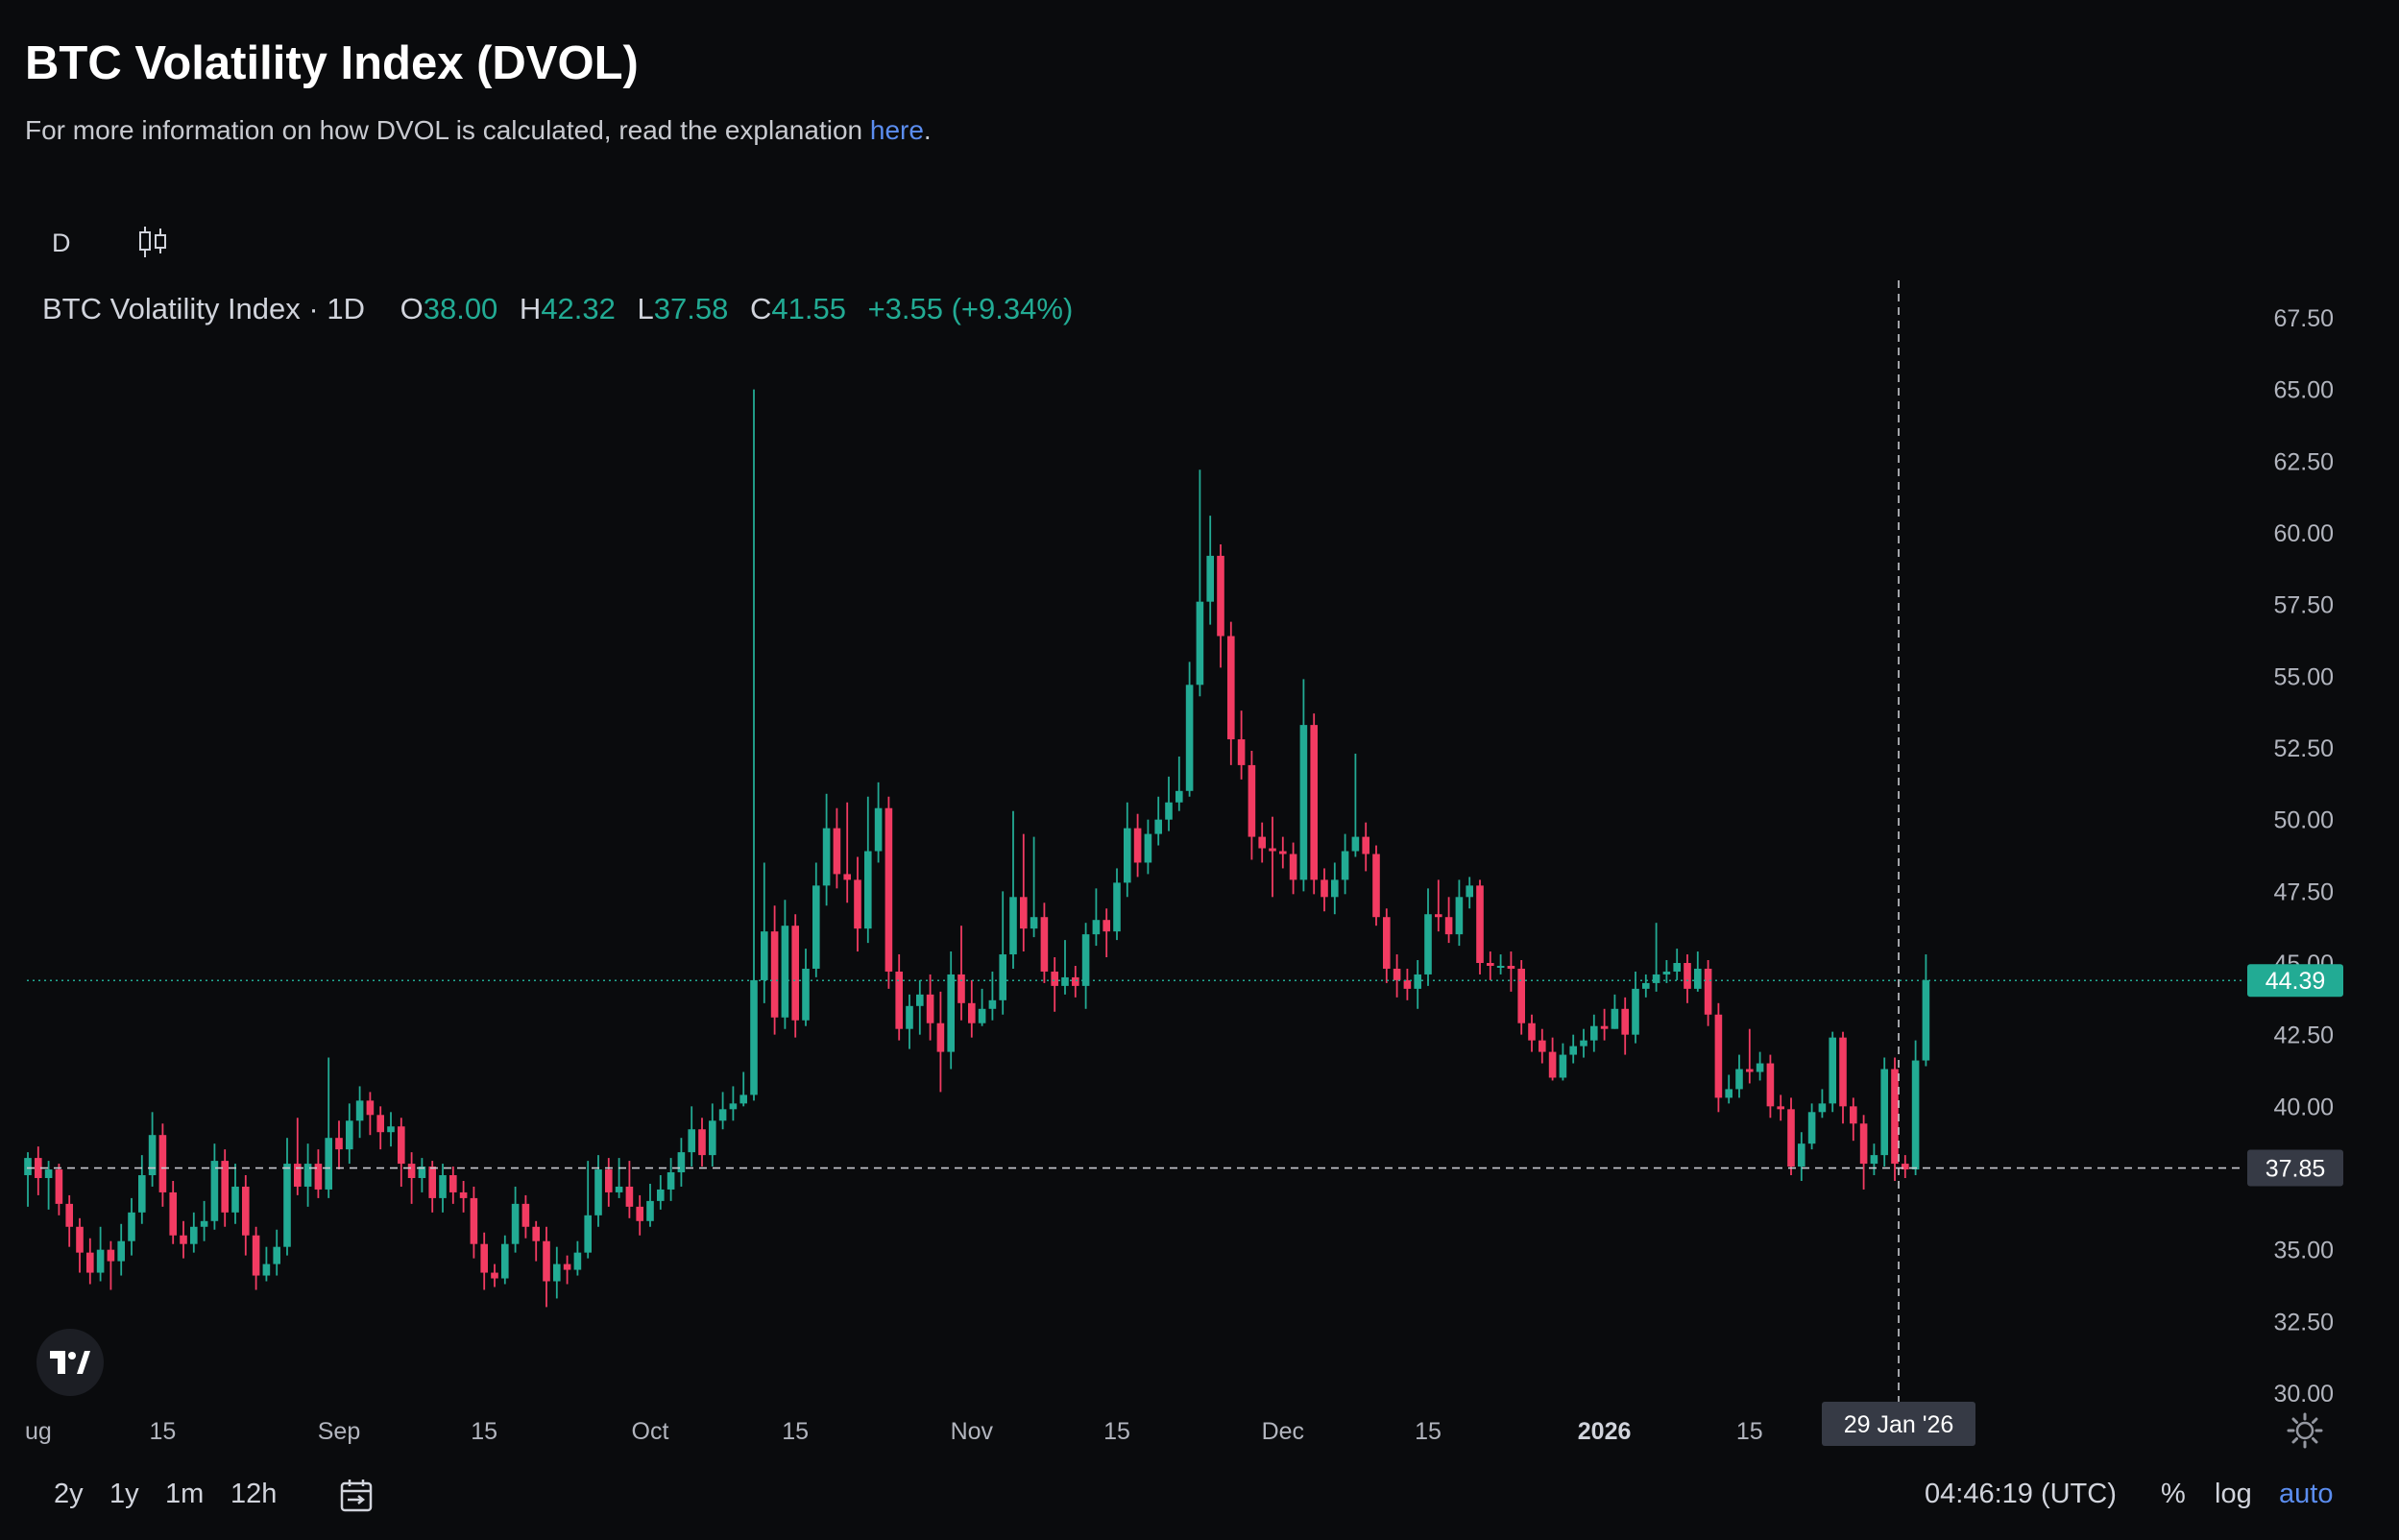  I want to click on x-tick-label: Oct, so click(651, 1431).